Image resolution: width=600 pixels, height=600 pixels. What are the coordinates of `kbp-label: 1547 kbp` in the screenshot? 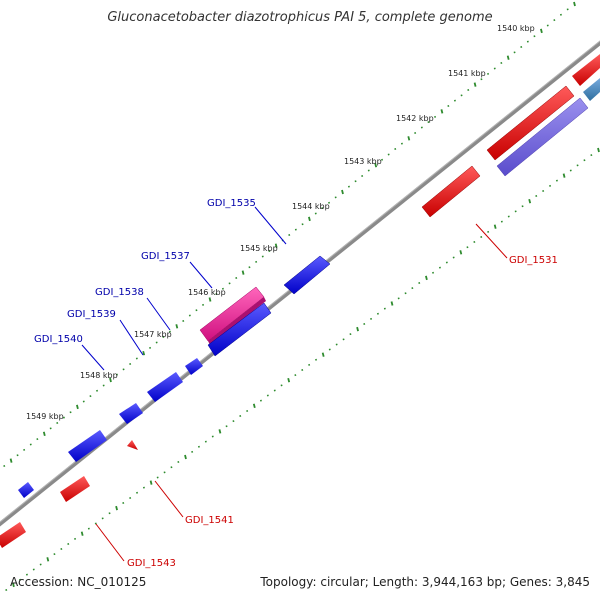 It's located at (153, 334).